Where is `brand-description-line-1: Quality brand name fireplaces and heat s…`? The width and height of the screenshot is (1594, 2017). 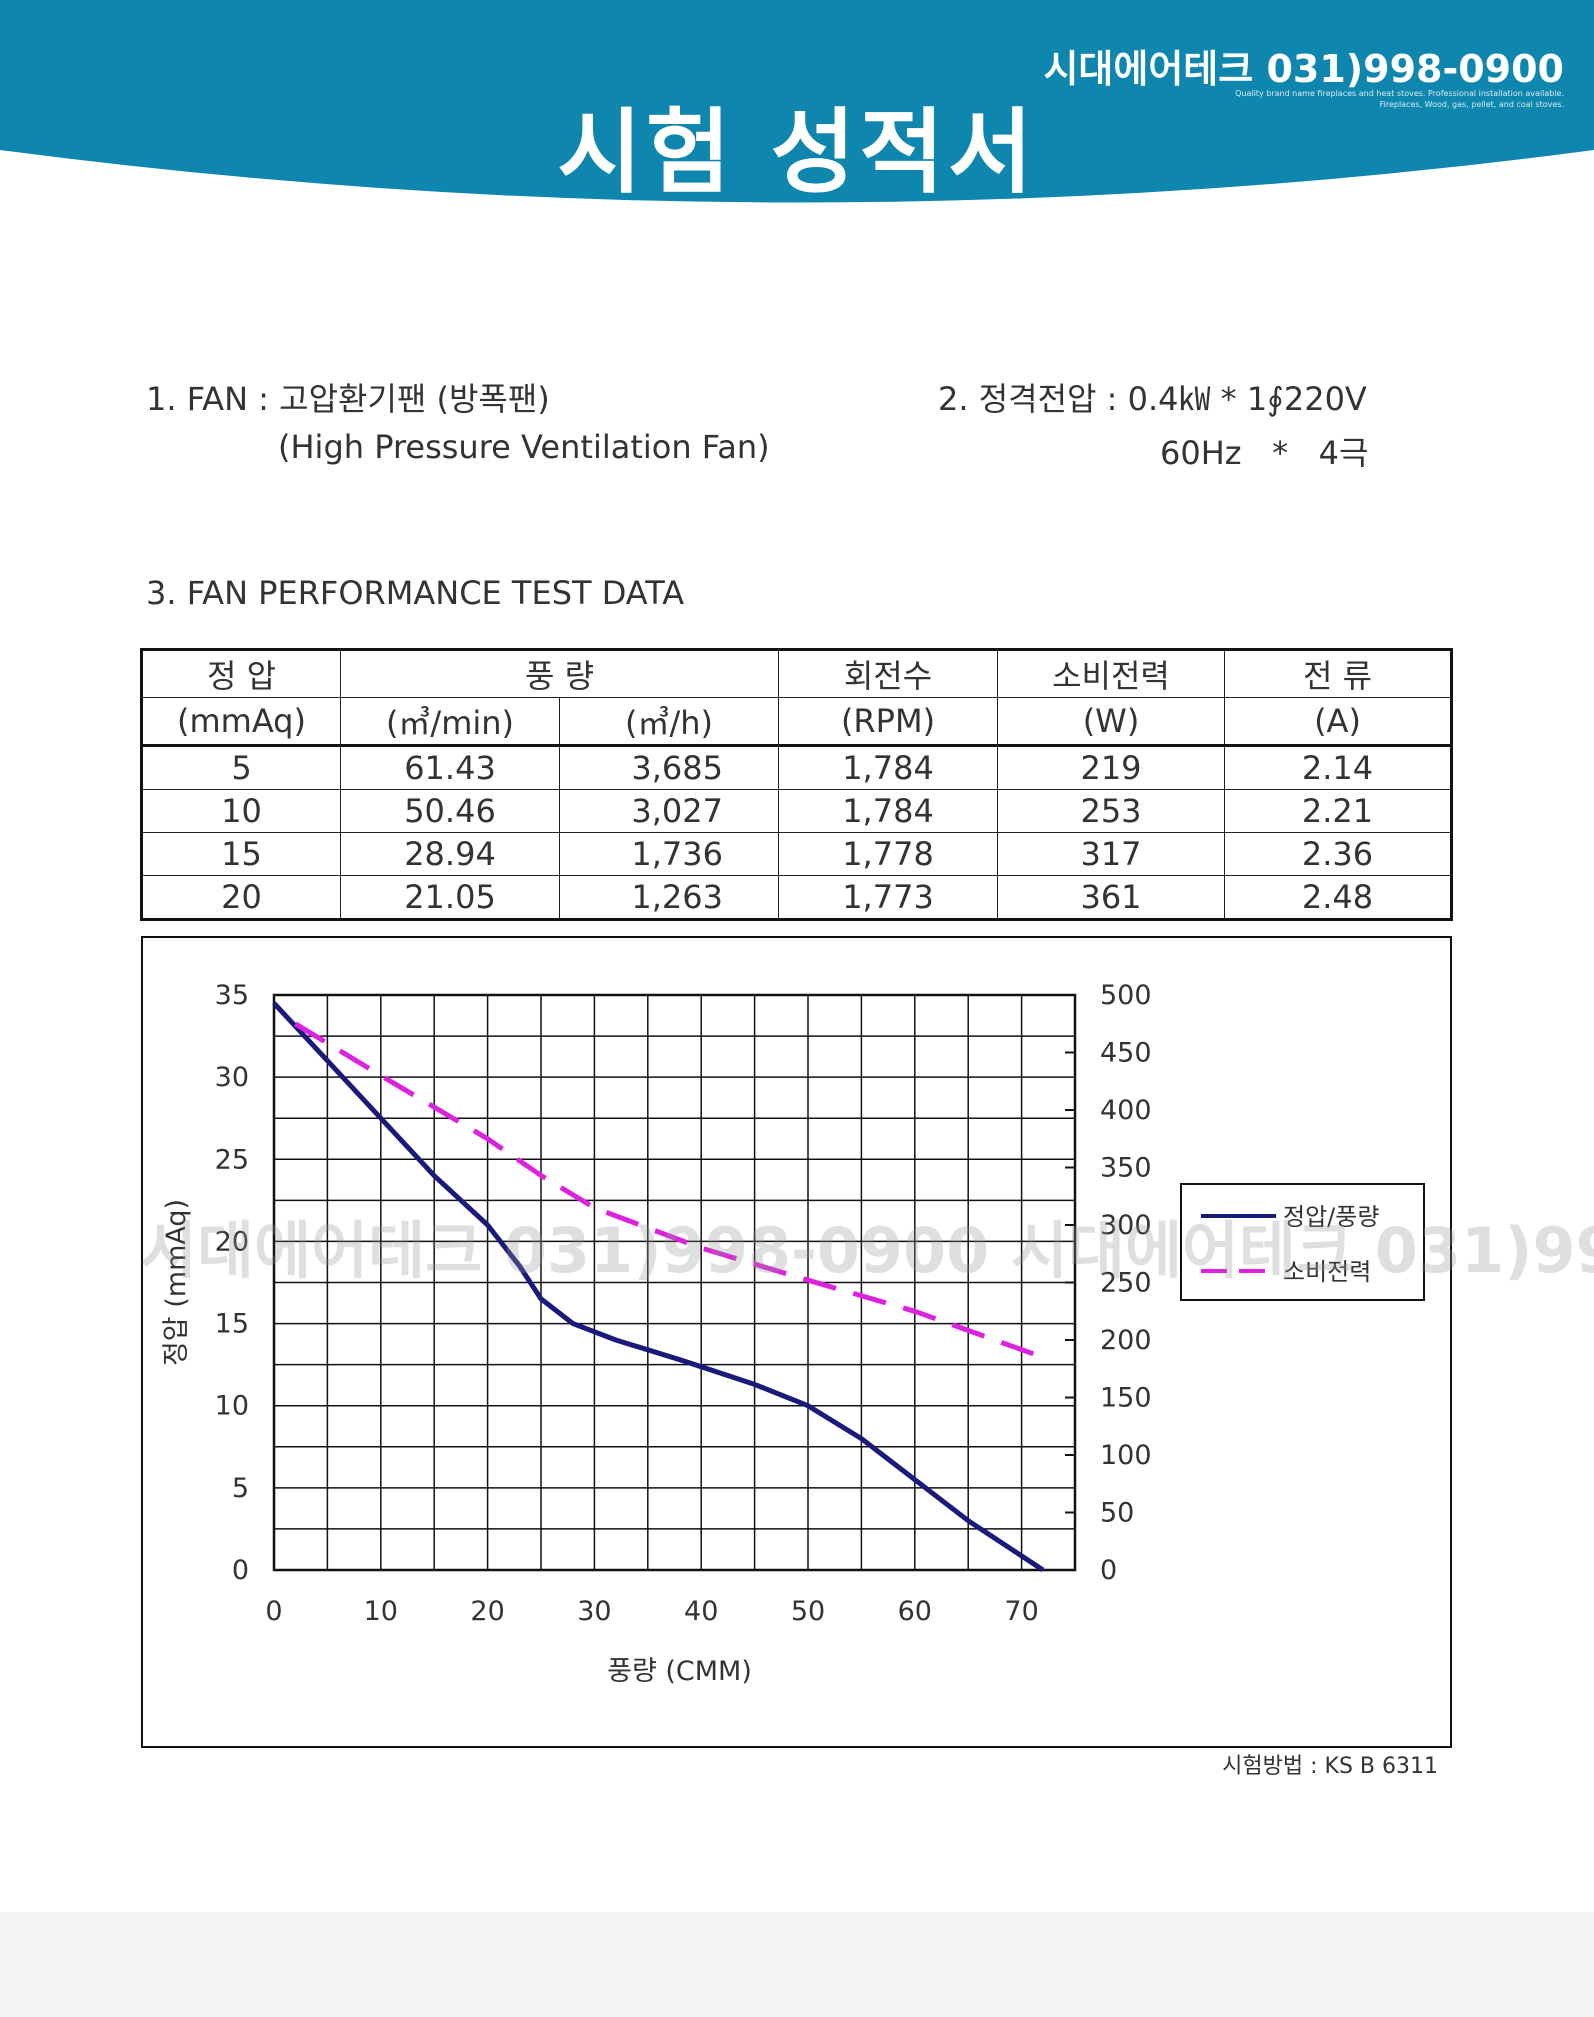 brand-description-line-1: Quality brand name fireplaces and heat s… is located at coordinates (1399, 93).